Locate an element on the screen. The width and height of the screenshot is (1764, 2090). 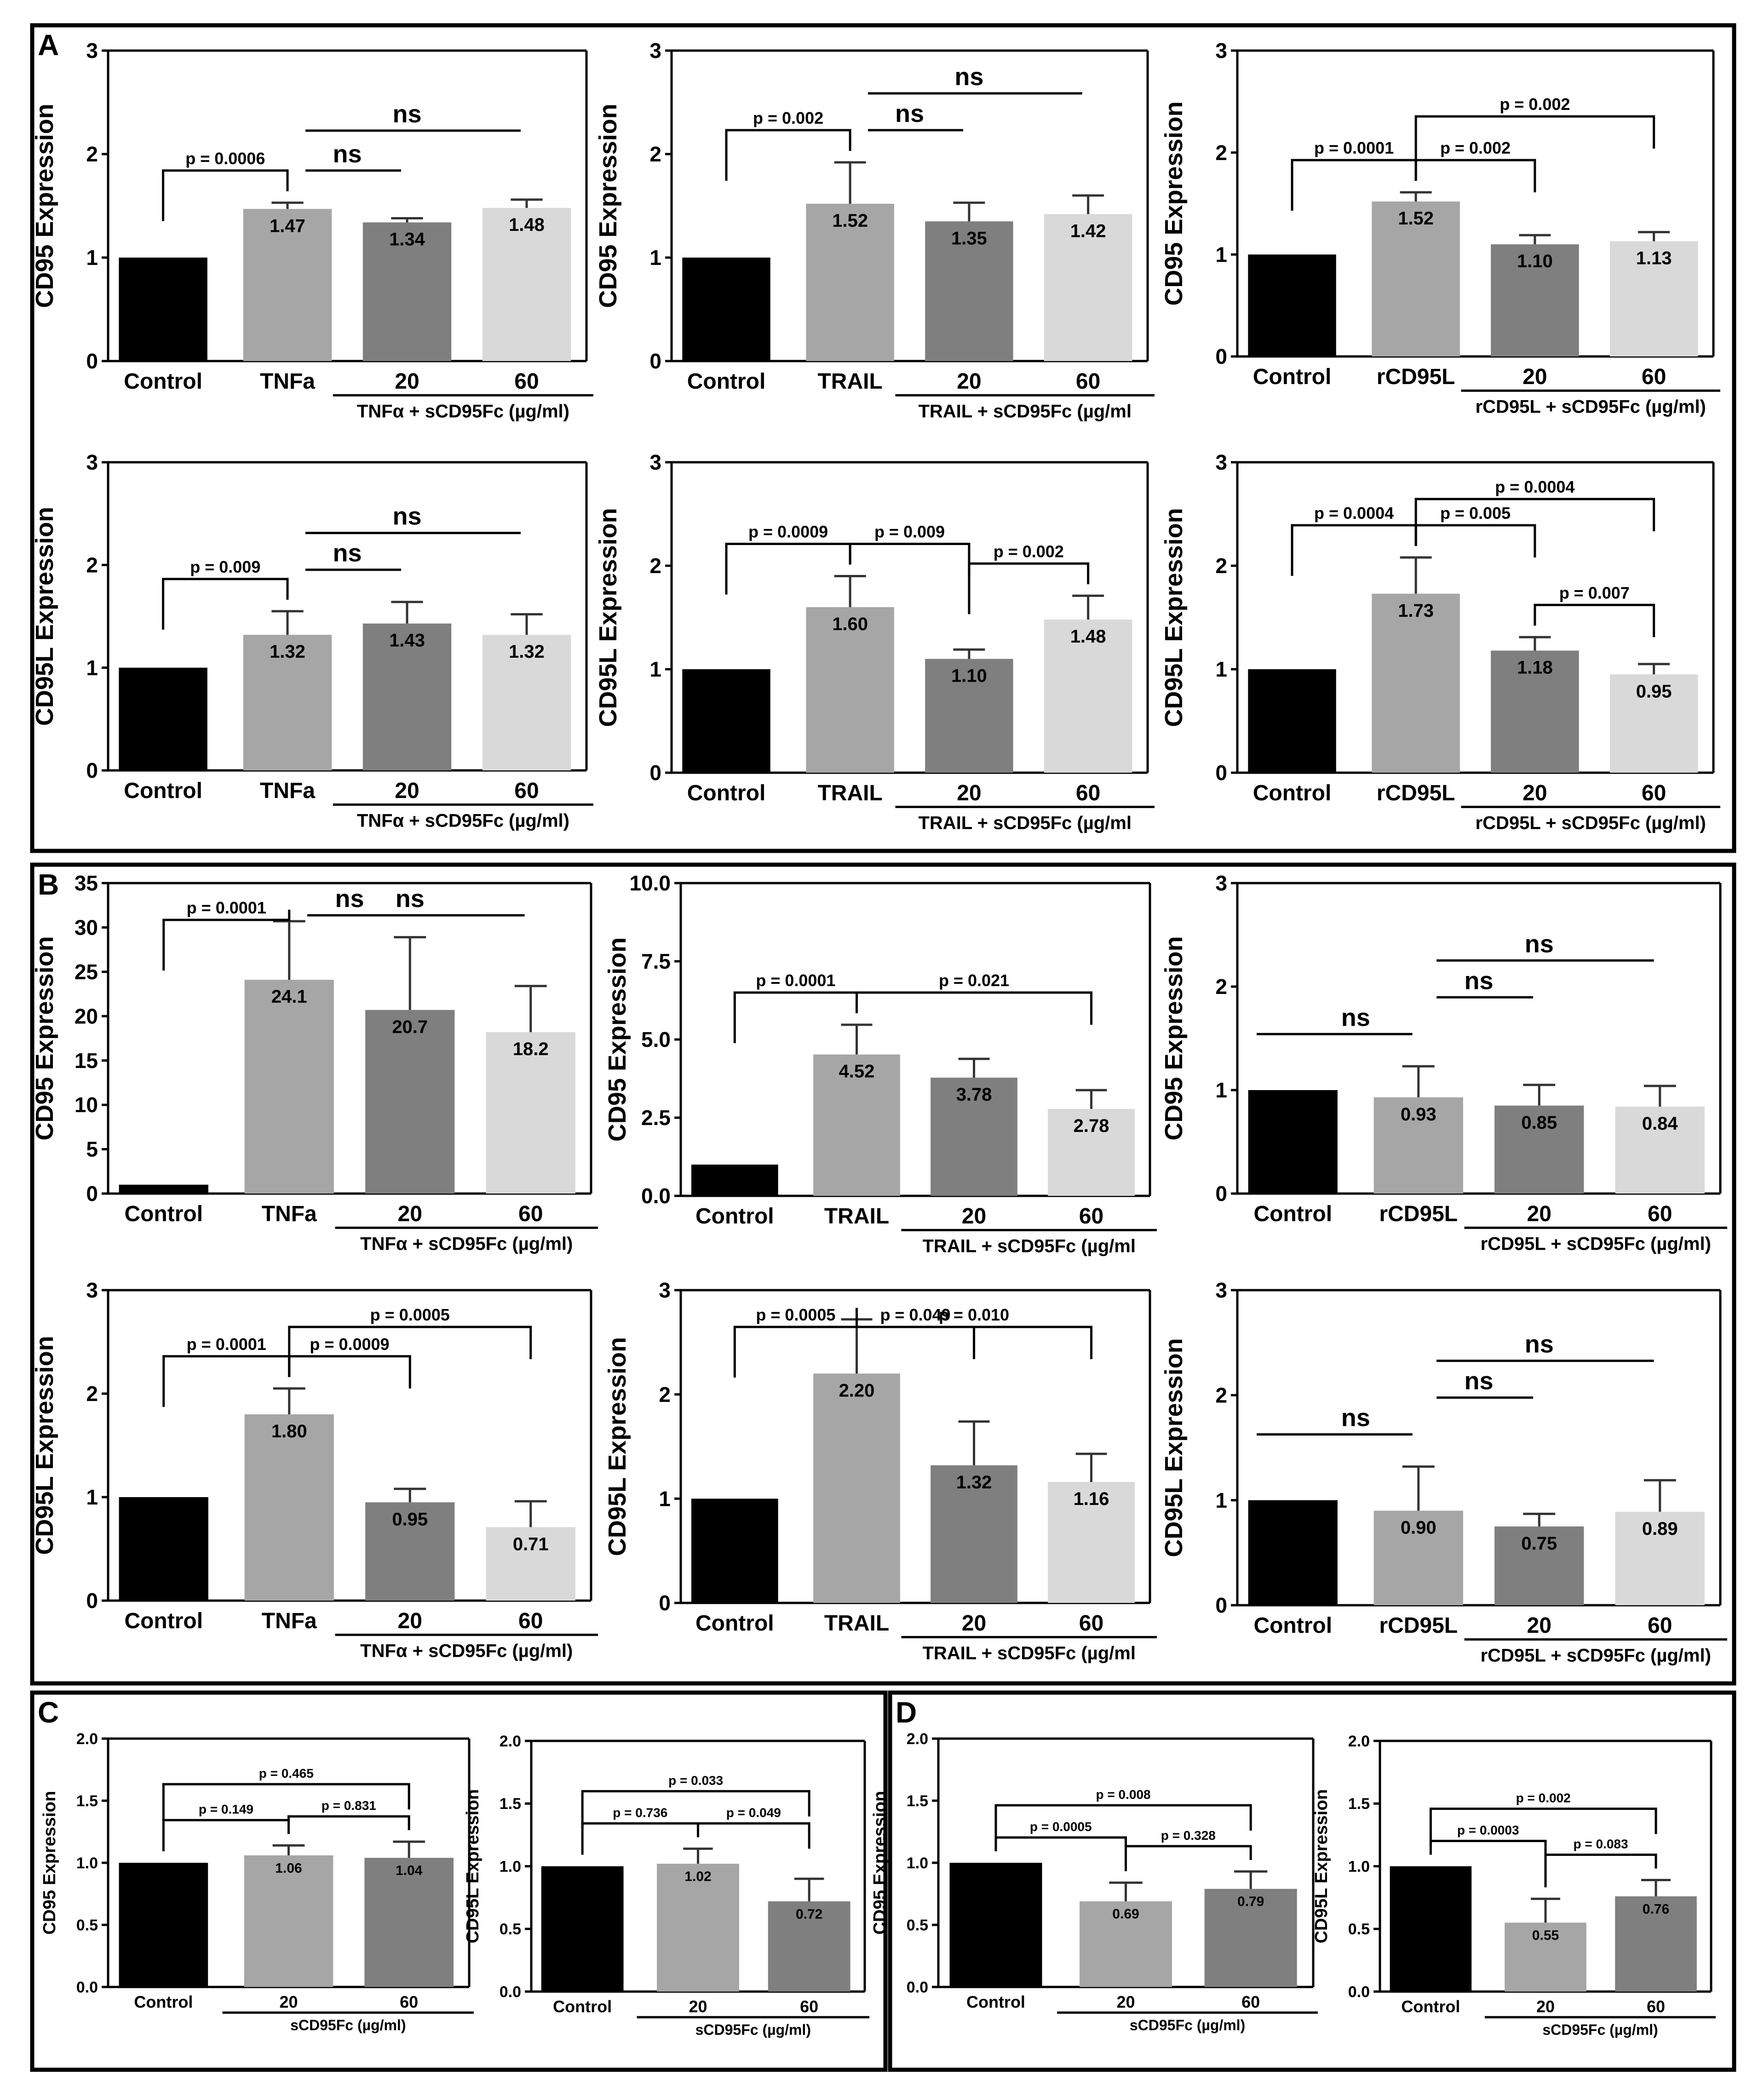
category-label: TNFa is located at coordinates (287, 381).